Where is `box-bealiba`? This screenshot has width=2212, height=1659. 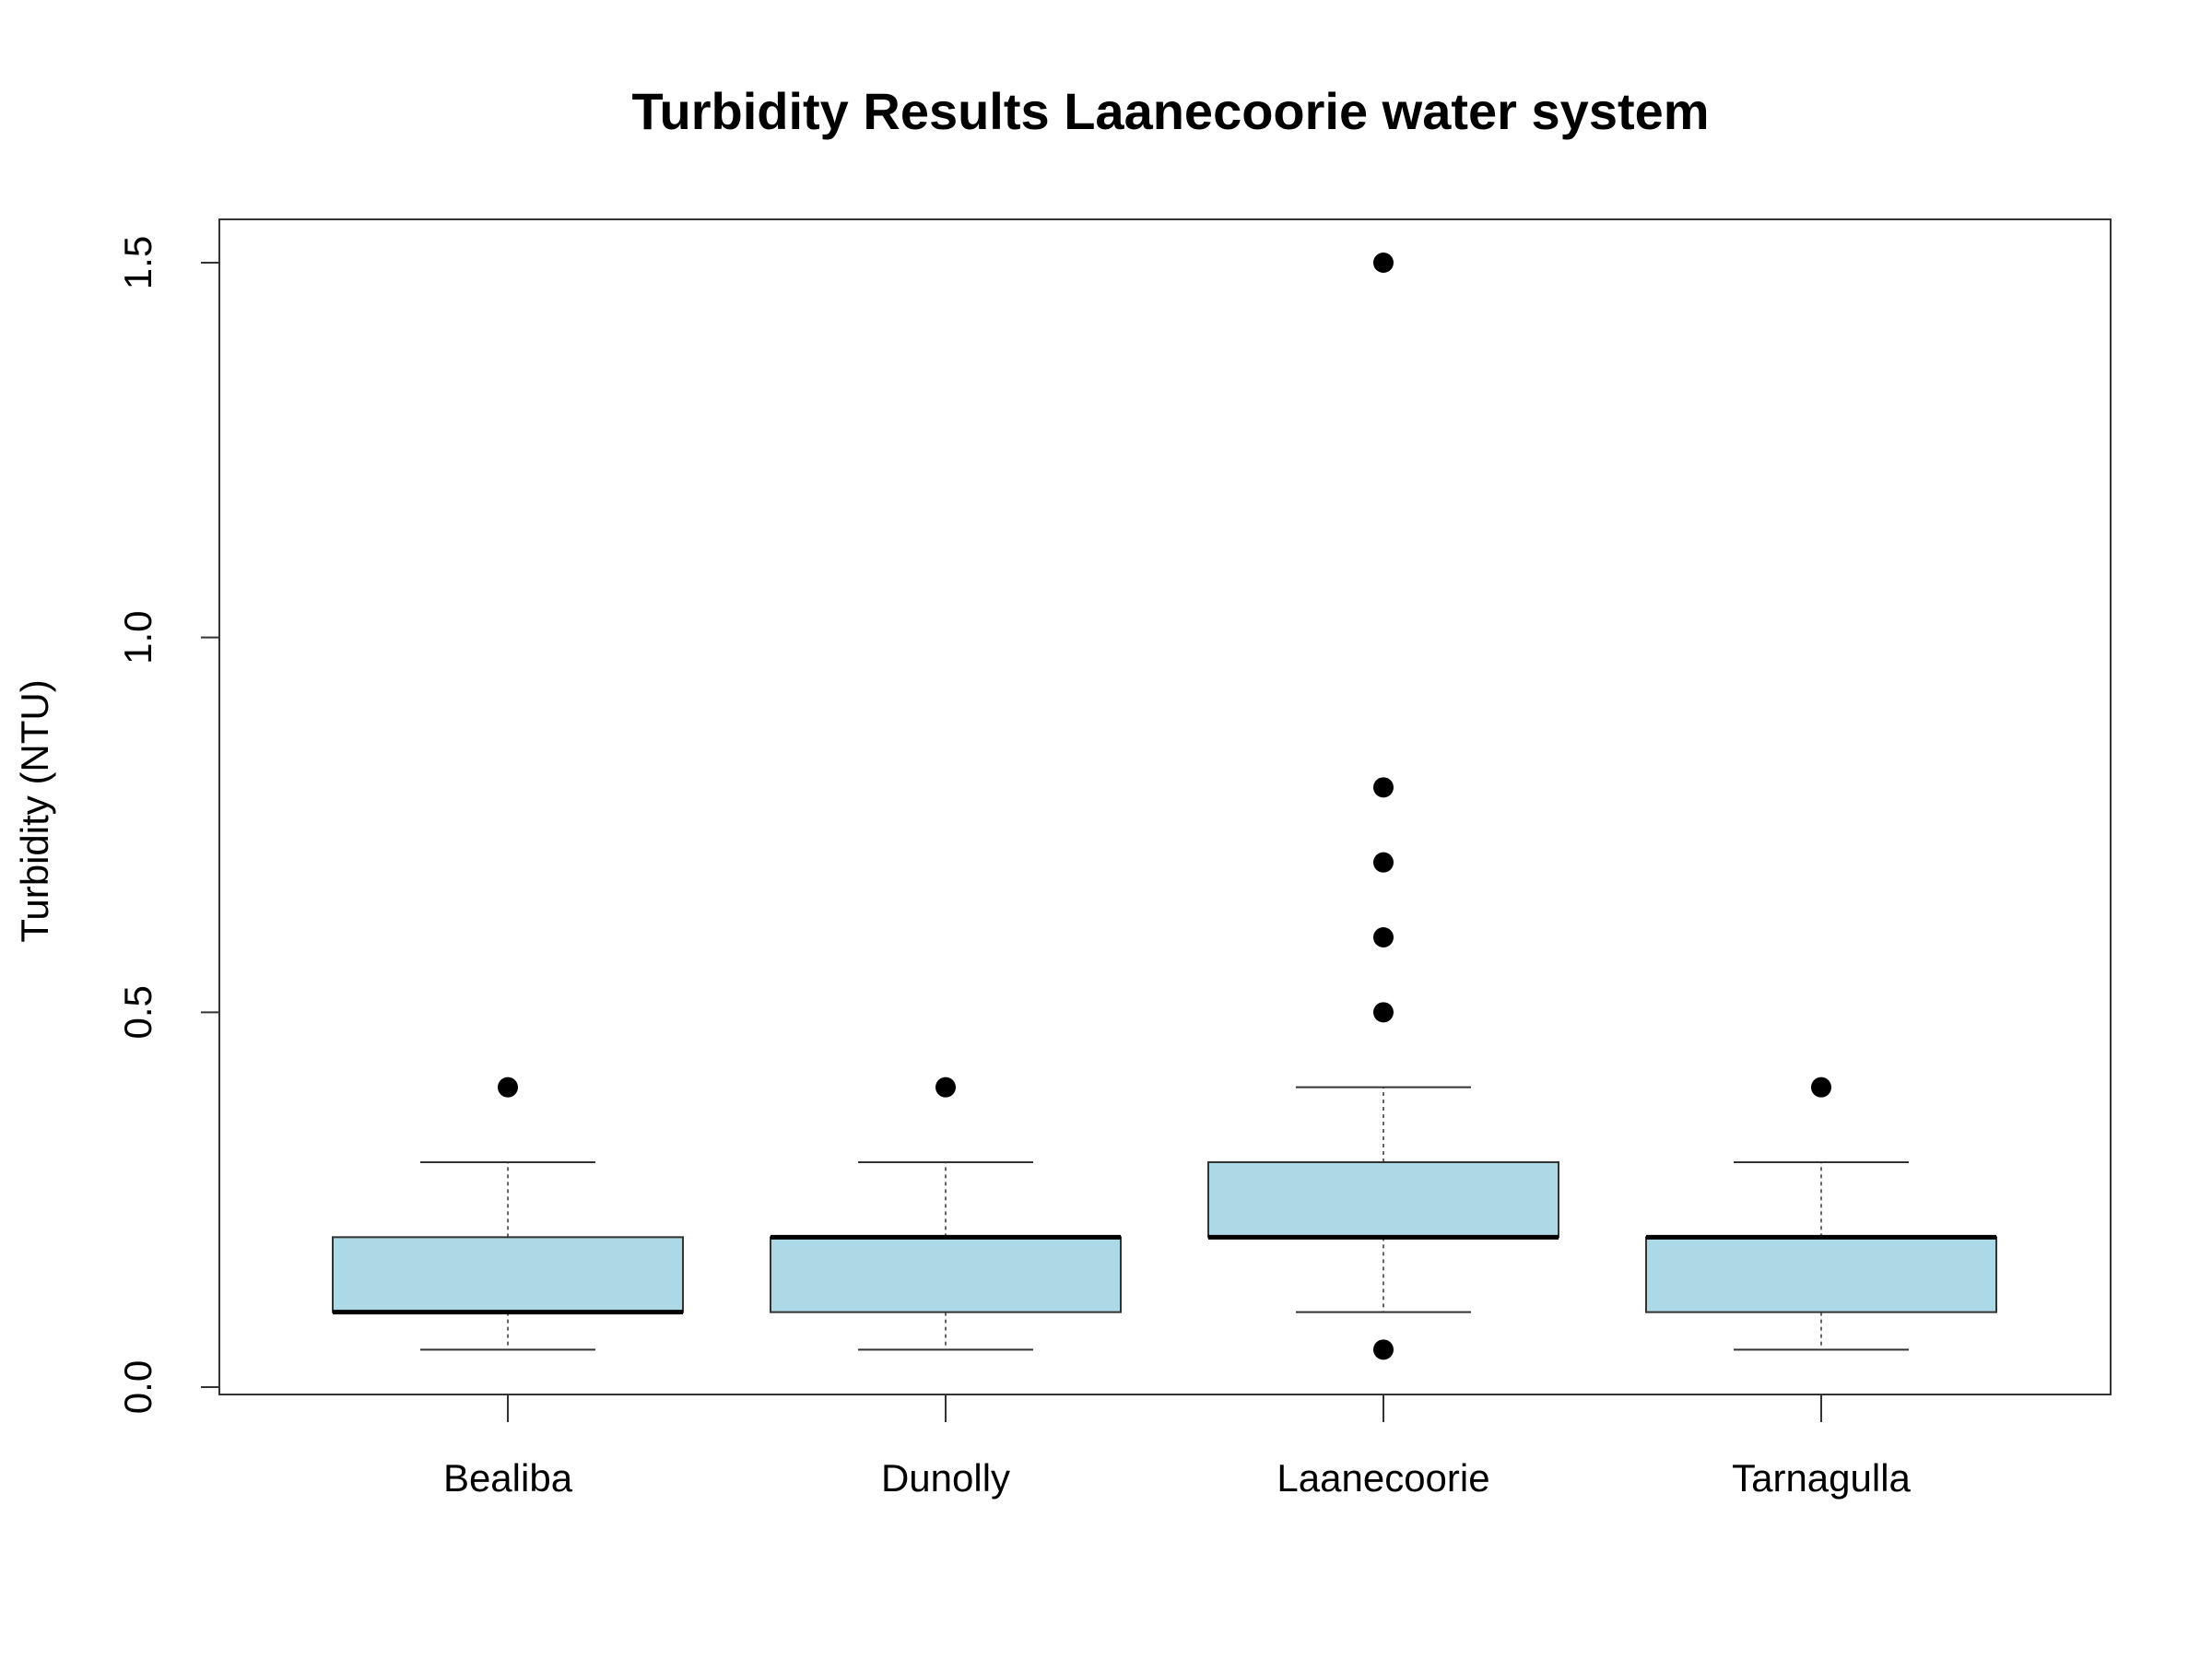
box-bealiba is located at coordinates (508, 1214).